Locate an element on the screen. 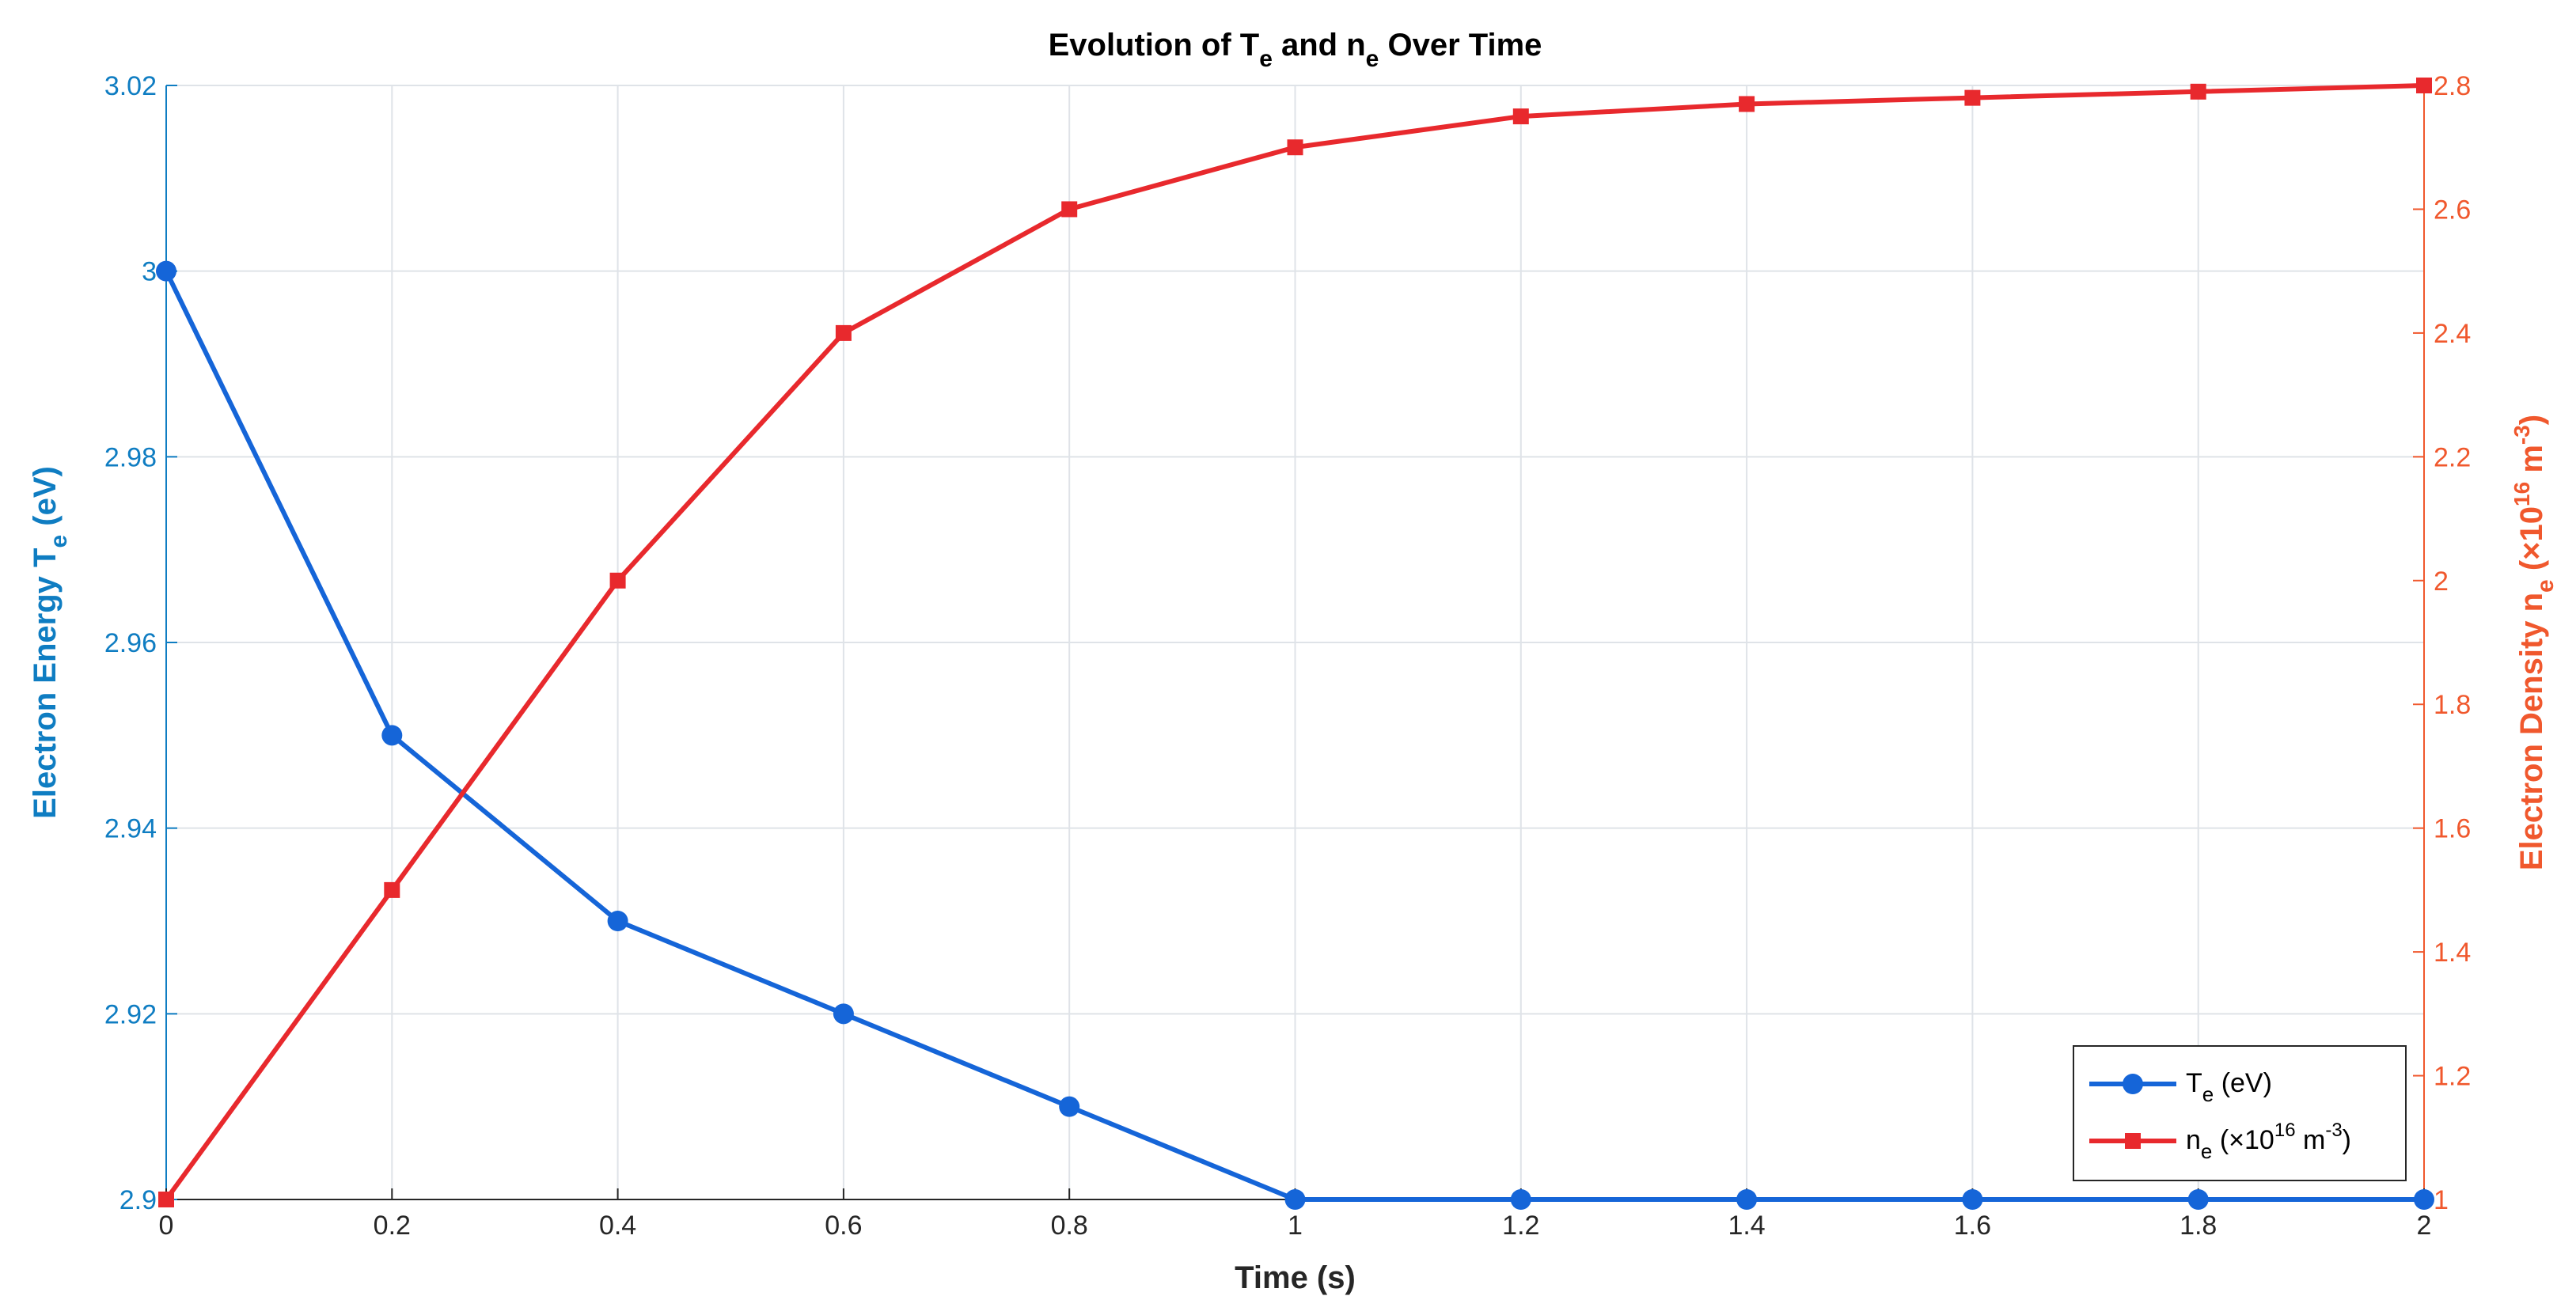  legend-marker-ne is located at coordinates (2133, 1141).